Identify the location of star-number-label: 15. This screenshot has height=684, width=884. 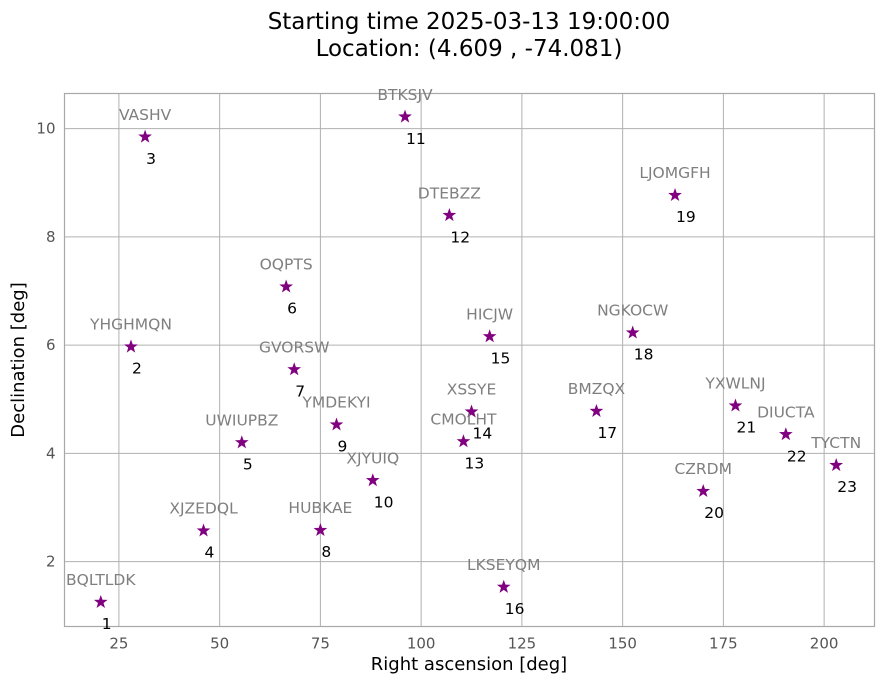
(501, 358).